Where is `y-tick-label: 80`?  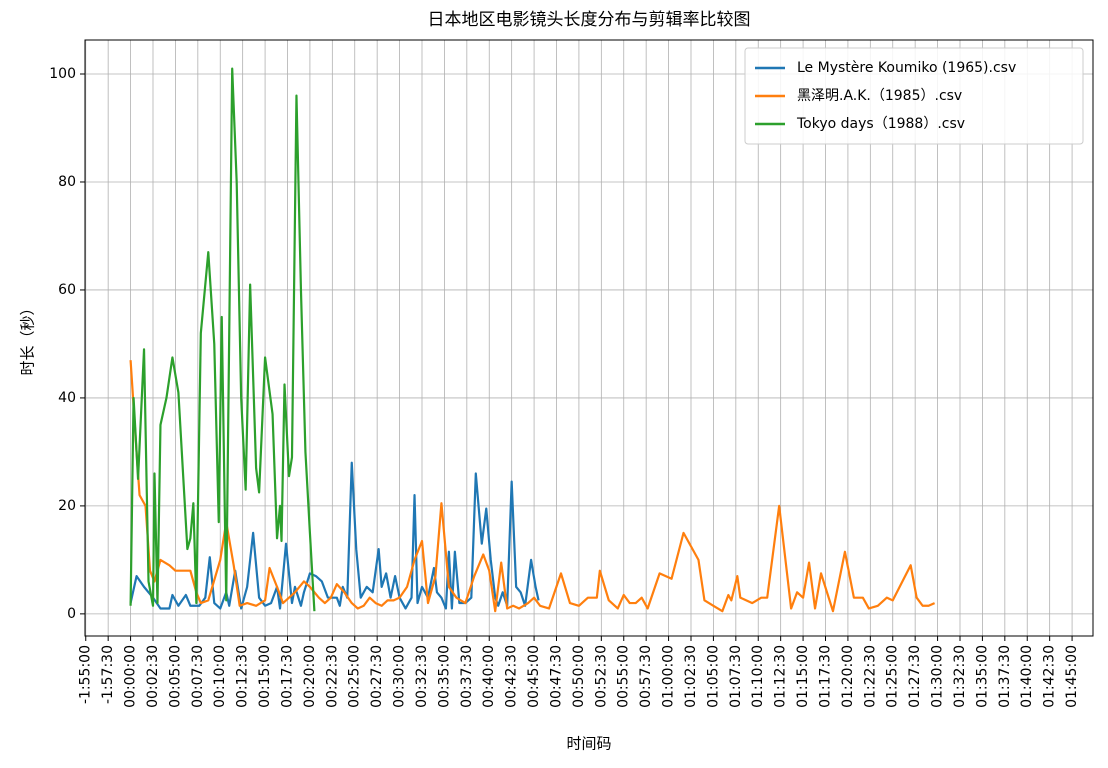 y-tick-label: 80 is located at coordinates (67, 182).